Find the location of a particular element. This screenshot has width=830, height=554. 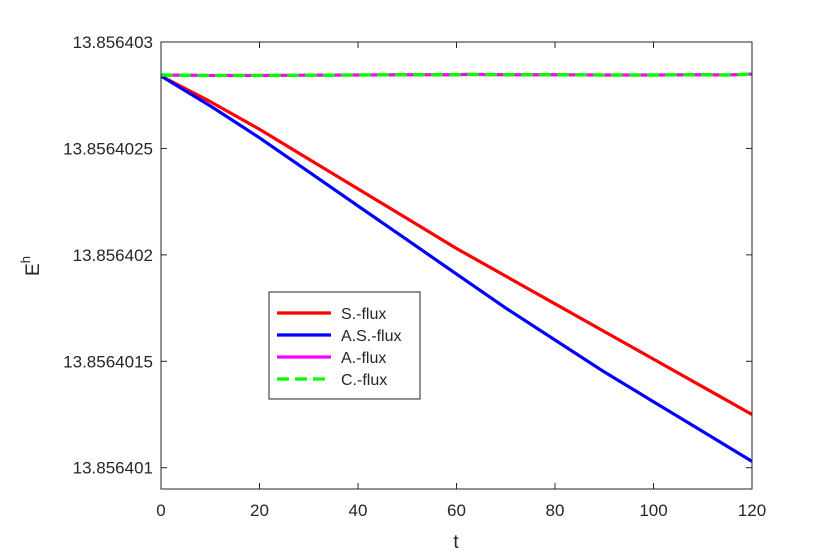

legend-box is located at coordinates (344, 345).